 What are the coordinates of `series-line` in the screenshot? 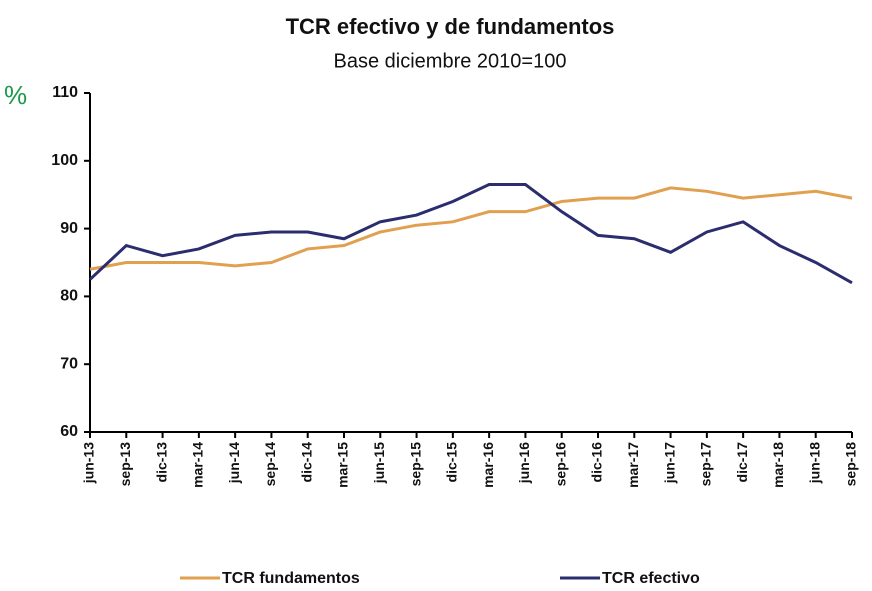 It's located at (471, 228).